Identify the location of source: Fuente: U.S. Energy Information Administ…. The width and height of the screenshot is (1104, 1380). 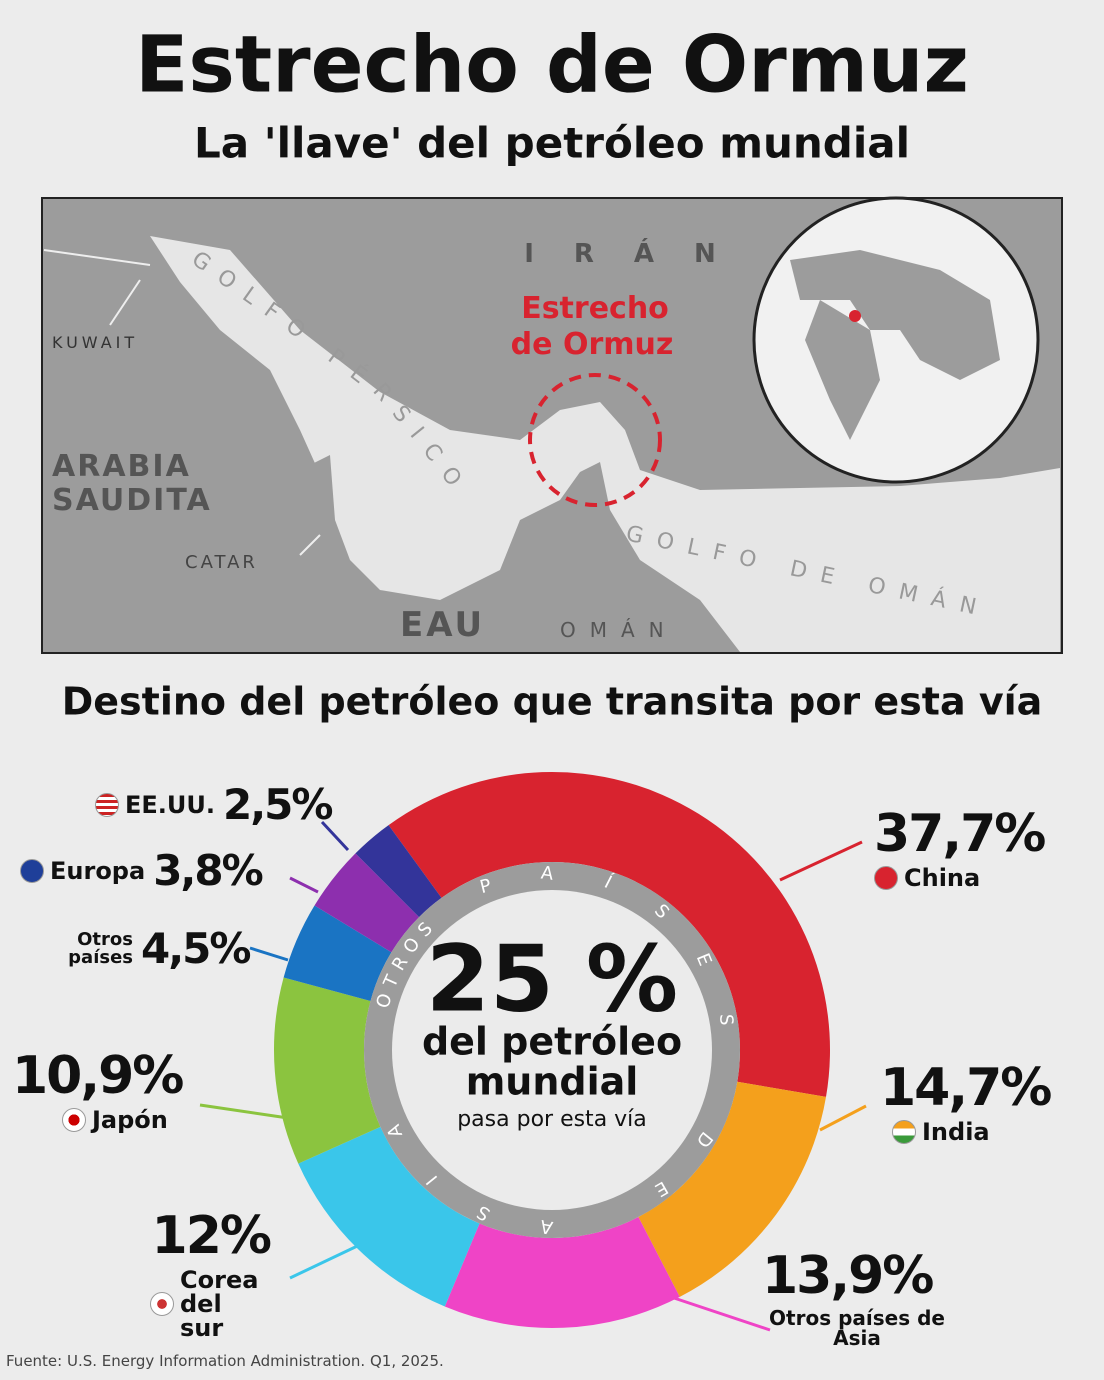
(225, 1361).